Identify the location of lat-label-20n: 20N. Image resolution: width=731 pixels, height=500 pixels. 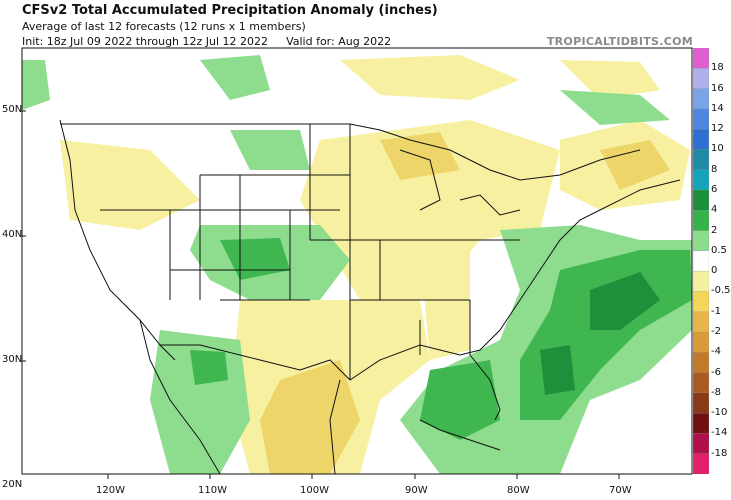
(12, 484).